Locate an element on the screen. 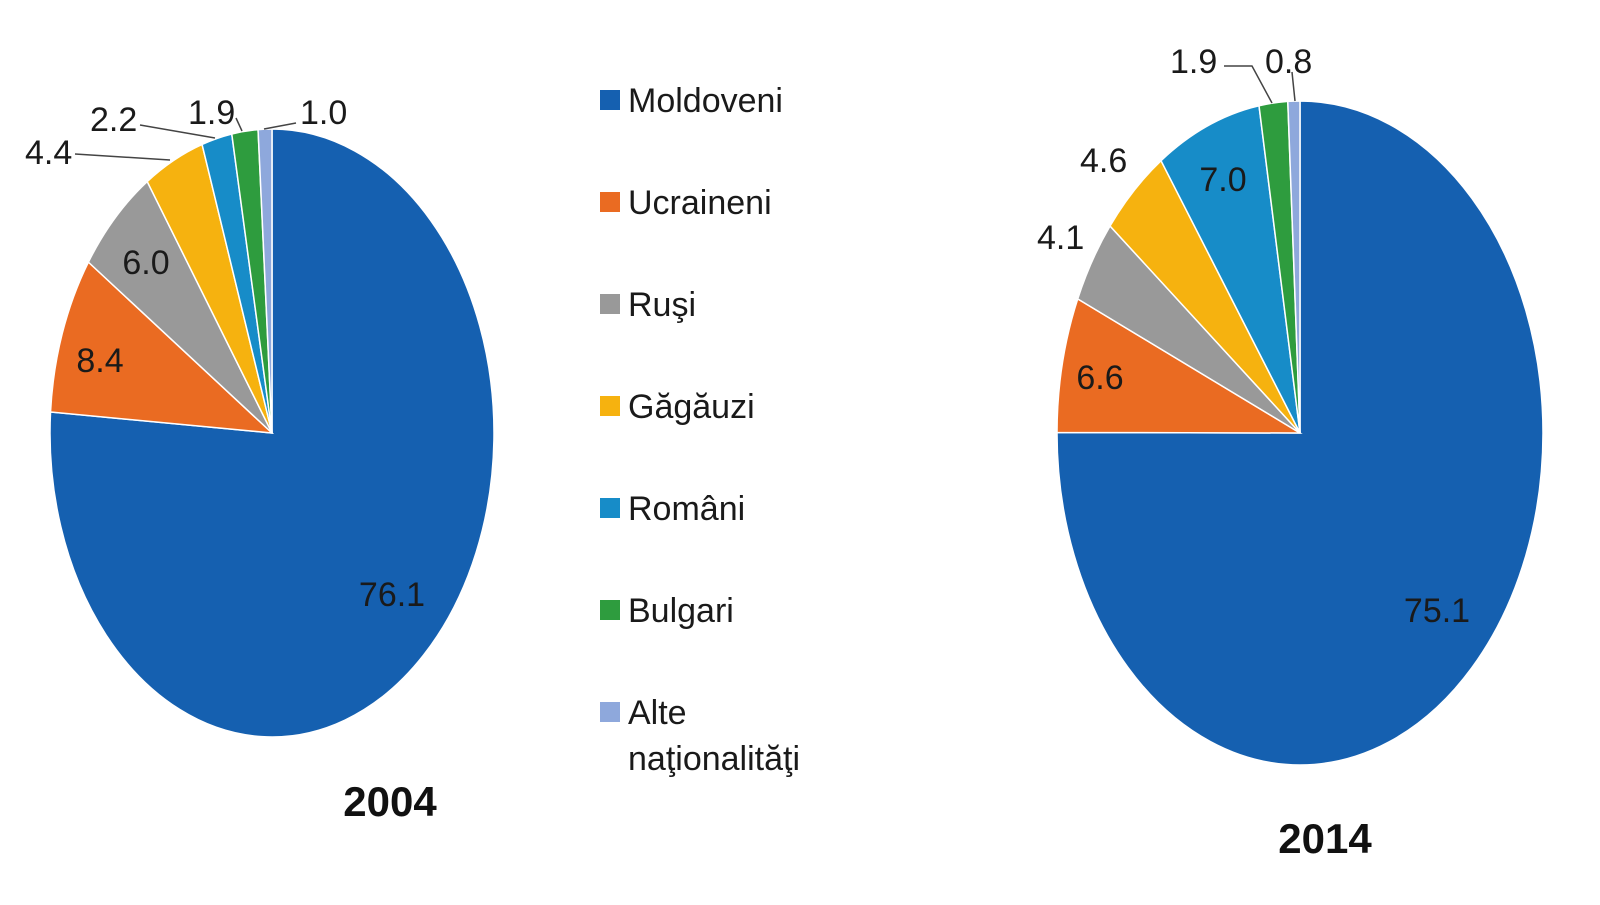 This screenshot has height=905, width=1600. data-label: 4.6 is located at coordinates (1103, 161).